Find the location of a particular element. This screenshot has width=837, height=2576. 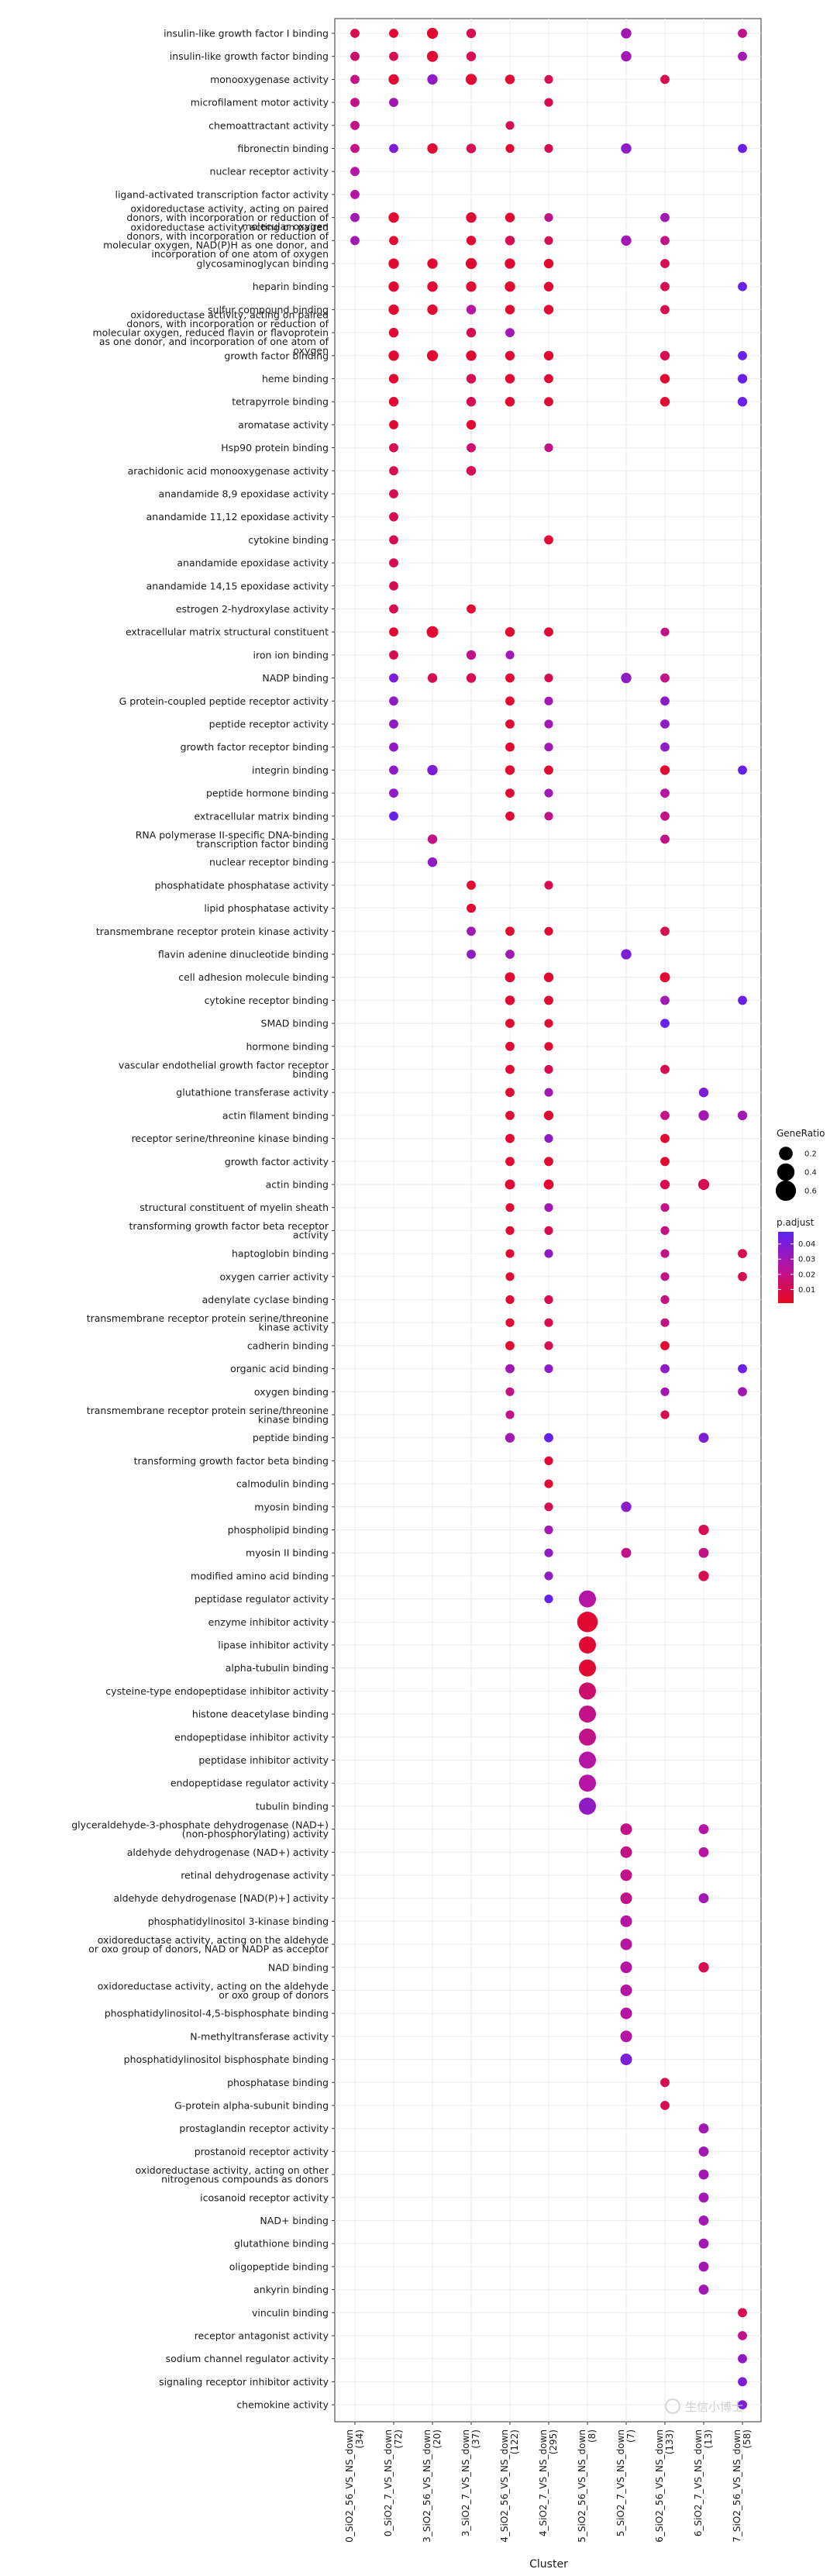

cluster-count: (122) is located at coordinates (514, 2441).